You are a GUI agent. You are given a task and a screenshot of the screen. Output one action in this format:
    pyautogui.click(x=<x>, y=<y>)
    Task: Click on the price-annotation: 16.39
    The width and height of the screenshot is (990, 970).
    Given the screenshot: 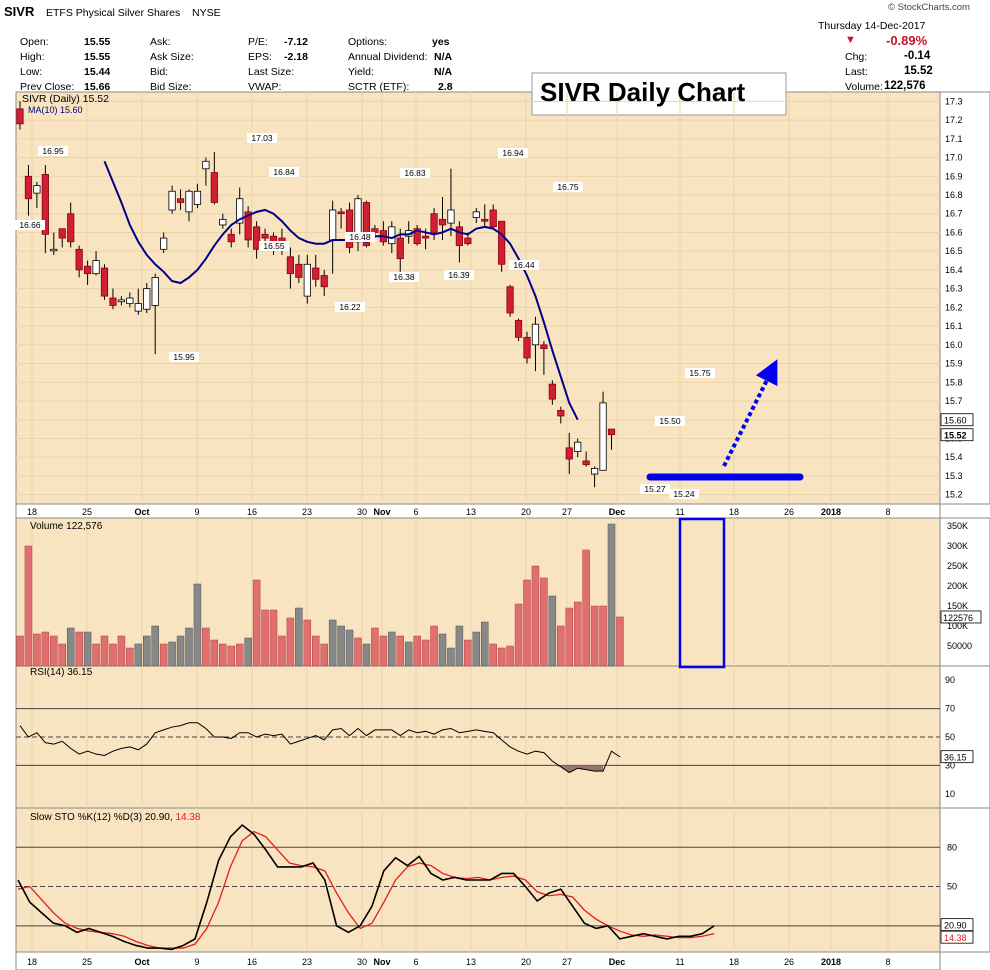 What is the action you would take?
    pyautogui.click(x=459, y=275)
    